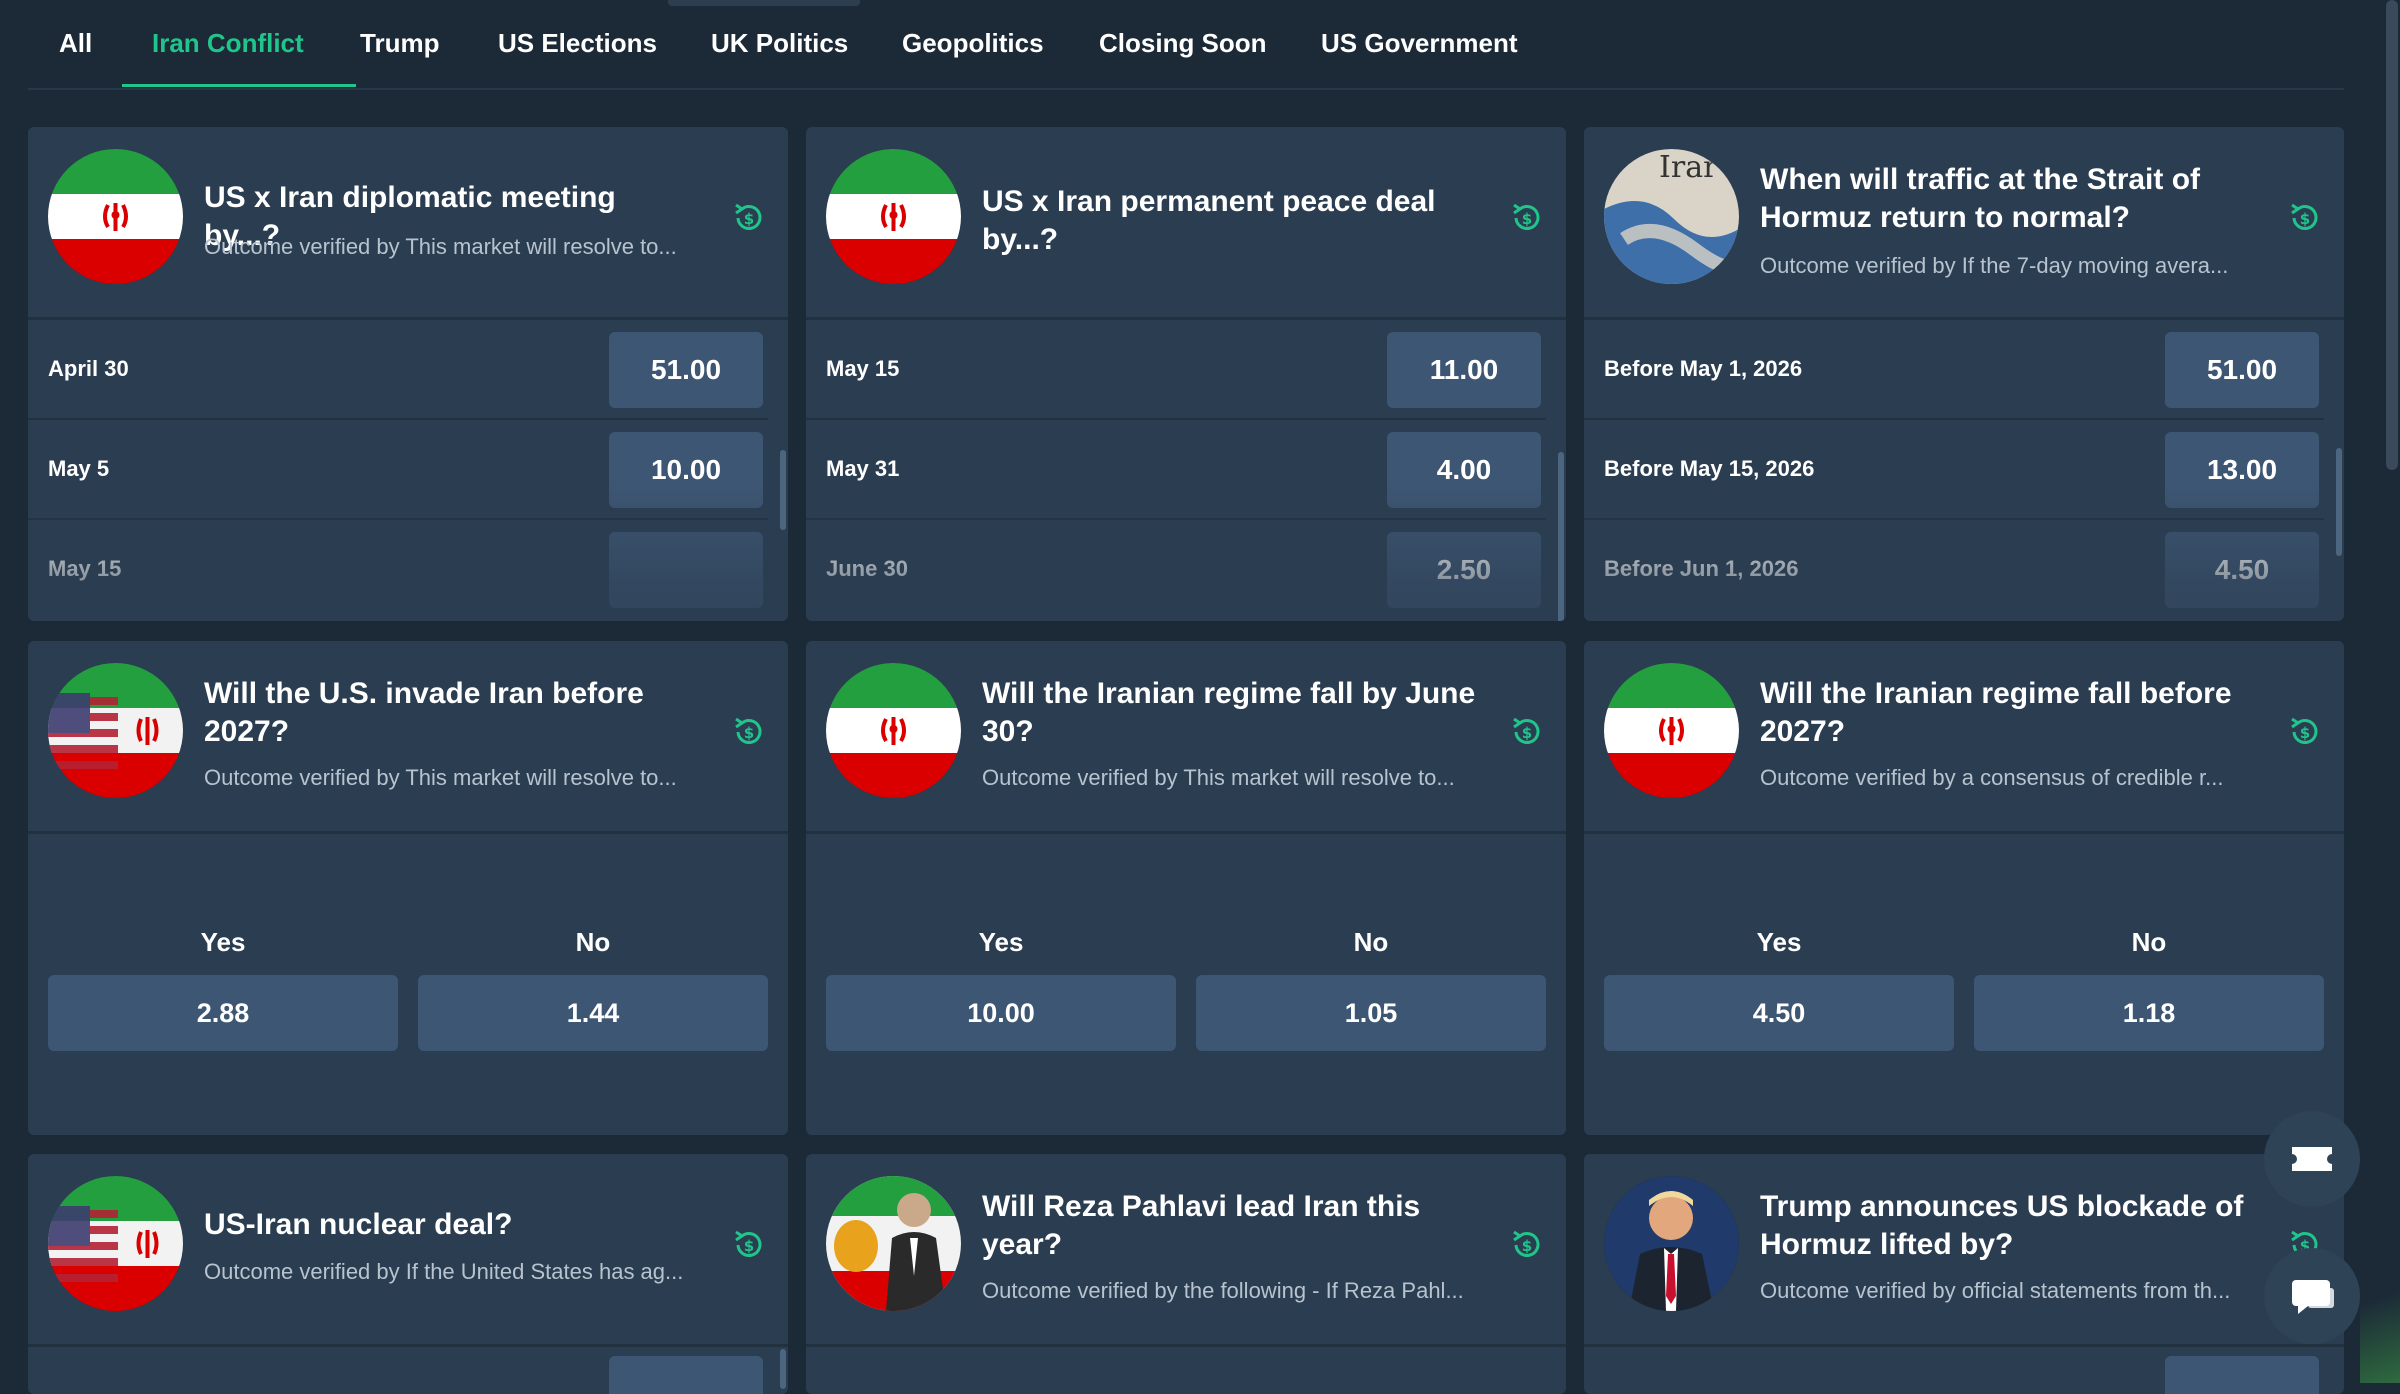  What do you see at coordinates (1229, 712) in the screenshot?
I see `card-title: Will the Iranian regime fall by June 30?` at bounding box center [1229, 712].